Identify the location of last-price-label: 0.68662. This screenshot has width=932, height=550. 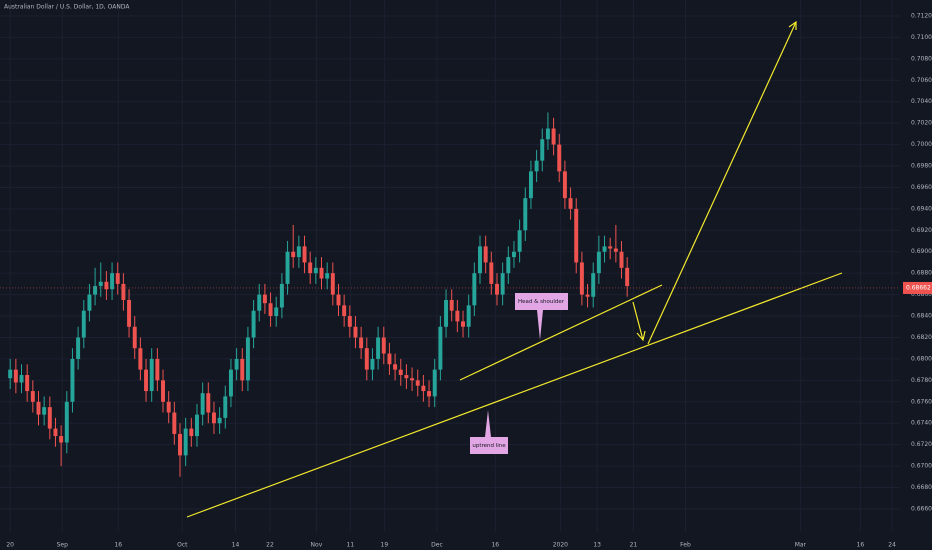
(918, 287).